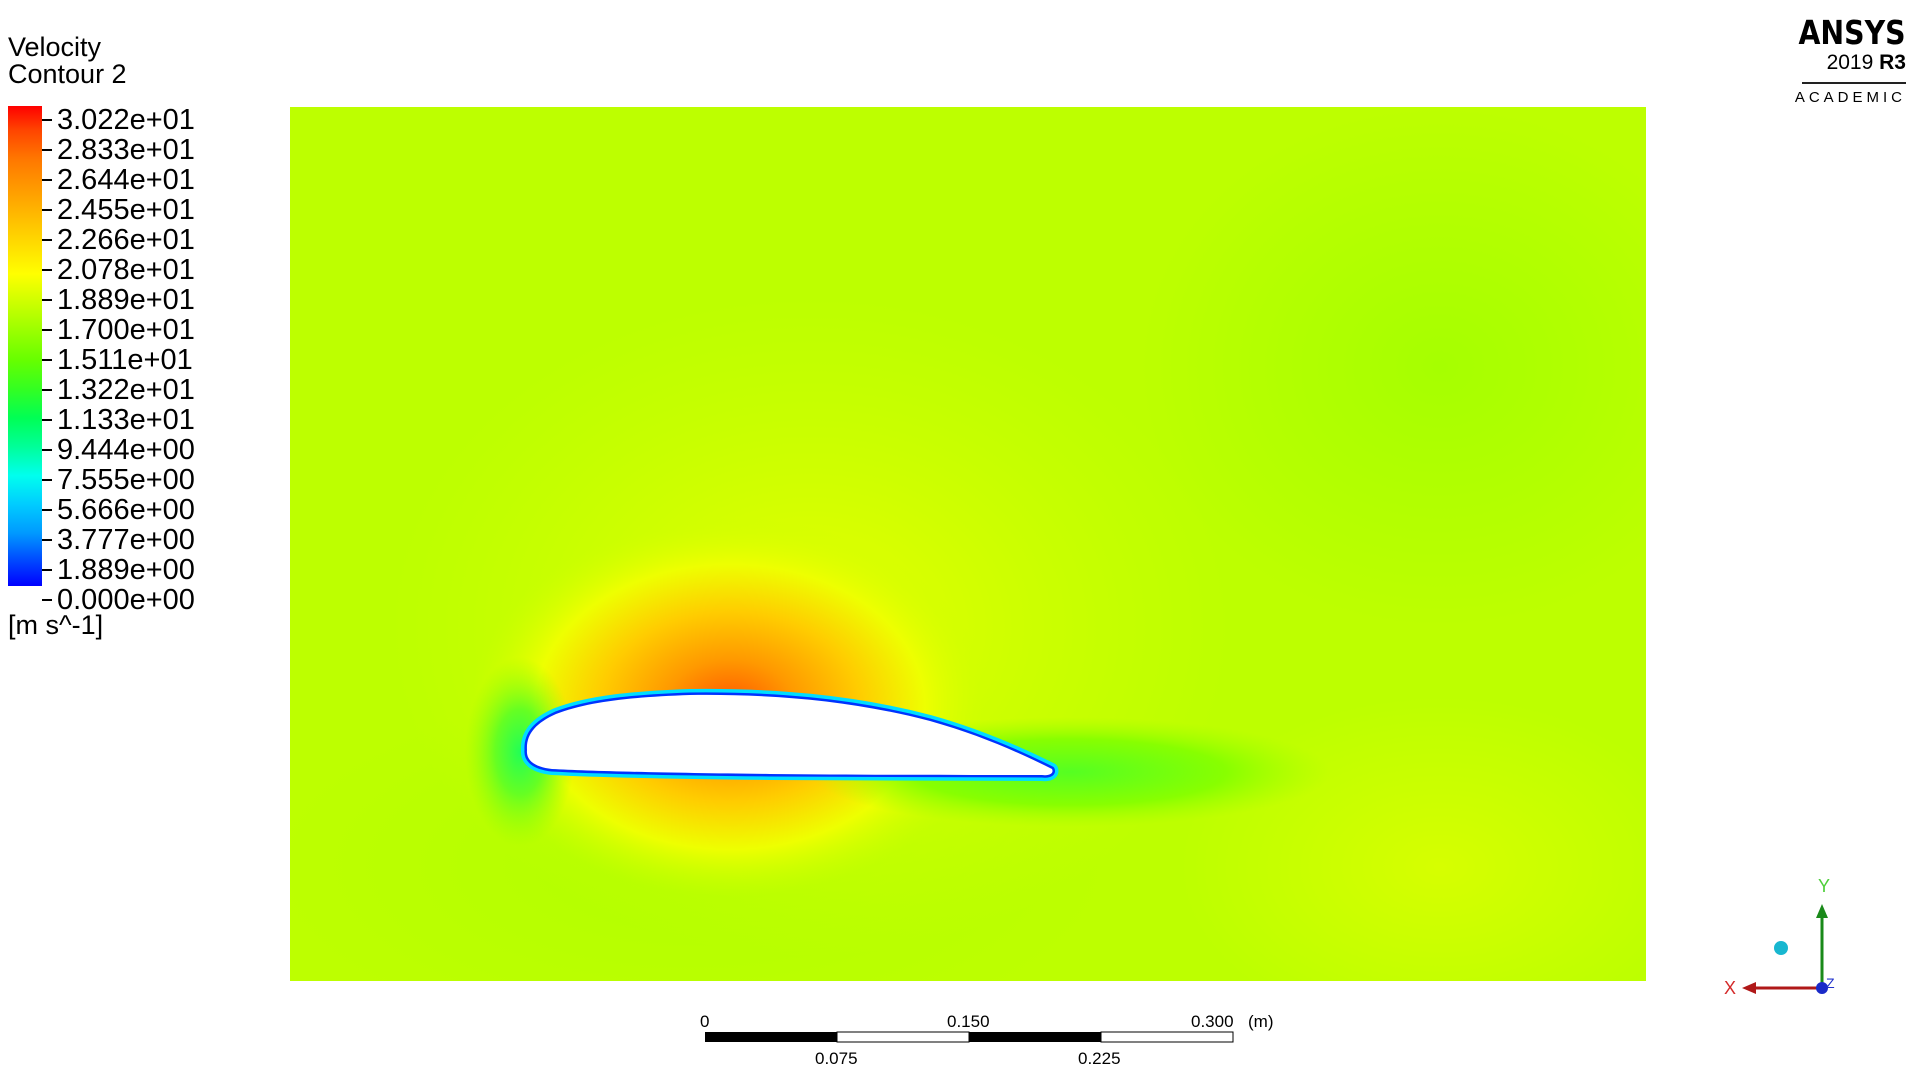 This screenshot has height=1080, width=1920. I want to click on scale-label-0: 0, so click(705, 1021).